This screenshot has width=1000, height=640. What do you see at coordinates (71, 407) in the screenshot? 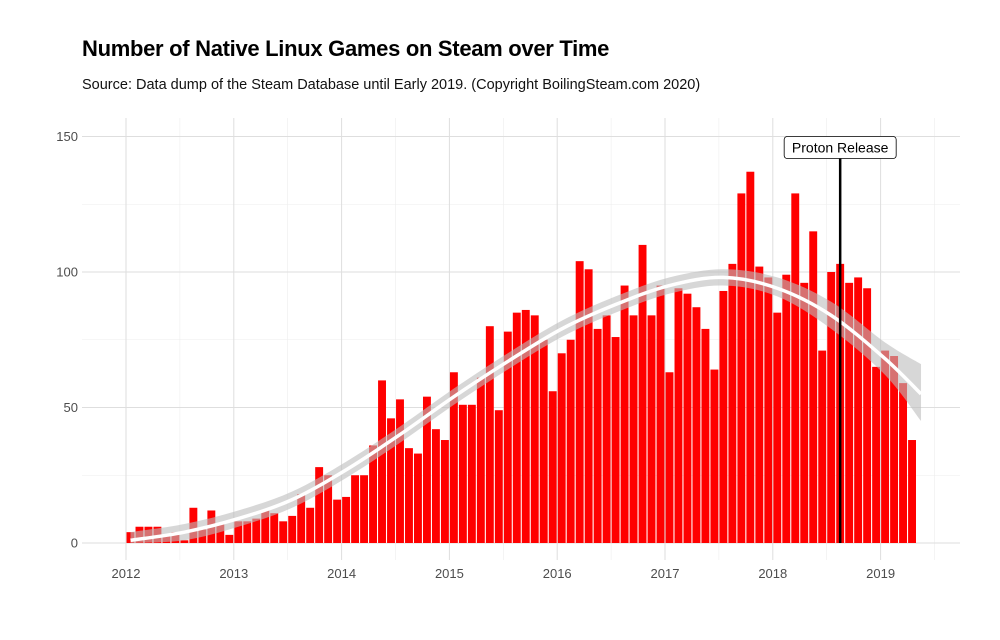
I see `y-tick-label: 50` at bounding box center [71, 407].